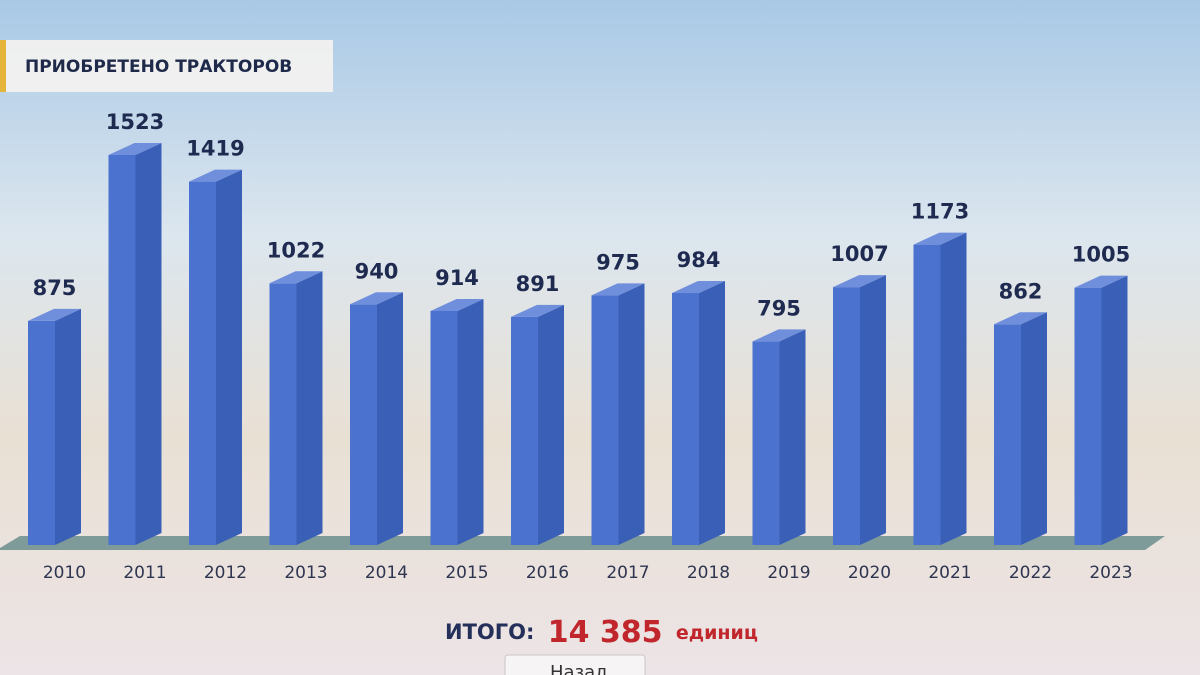  Describe the element at coordinates (296, 250) in the screenshot. I see `value-label: 1022` at that location.